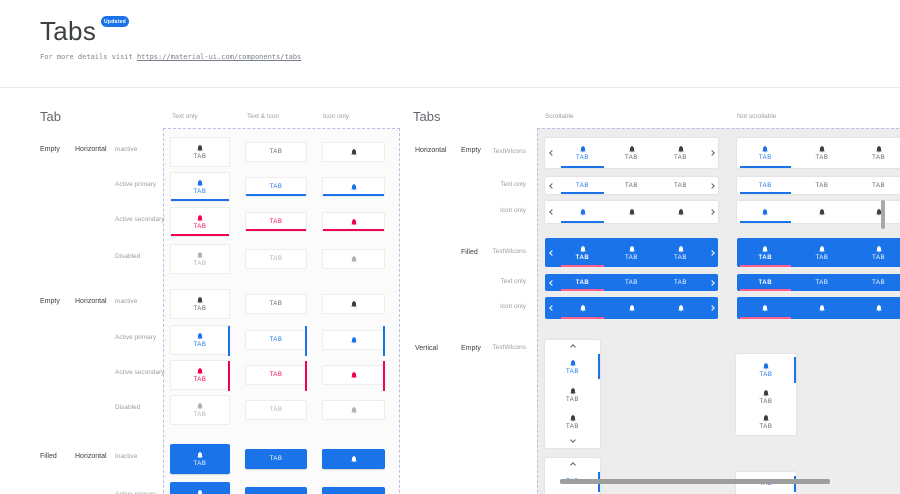 The image size is (900, 494). Describe the element at coordinates (695, 481) in the screenshot. I see `horizontal-scrollbar` at that location.